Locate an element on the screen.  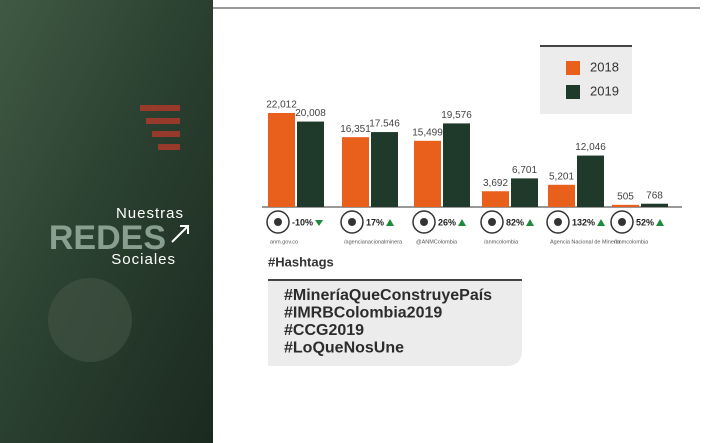
hashtag-heading: #Hashtags is located at coordinates (301, 261).